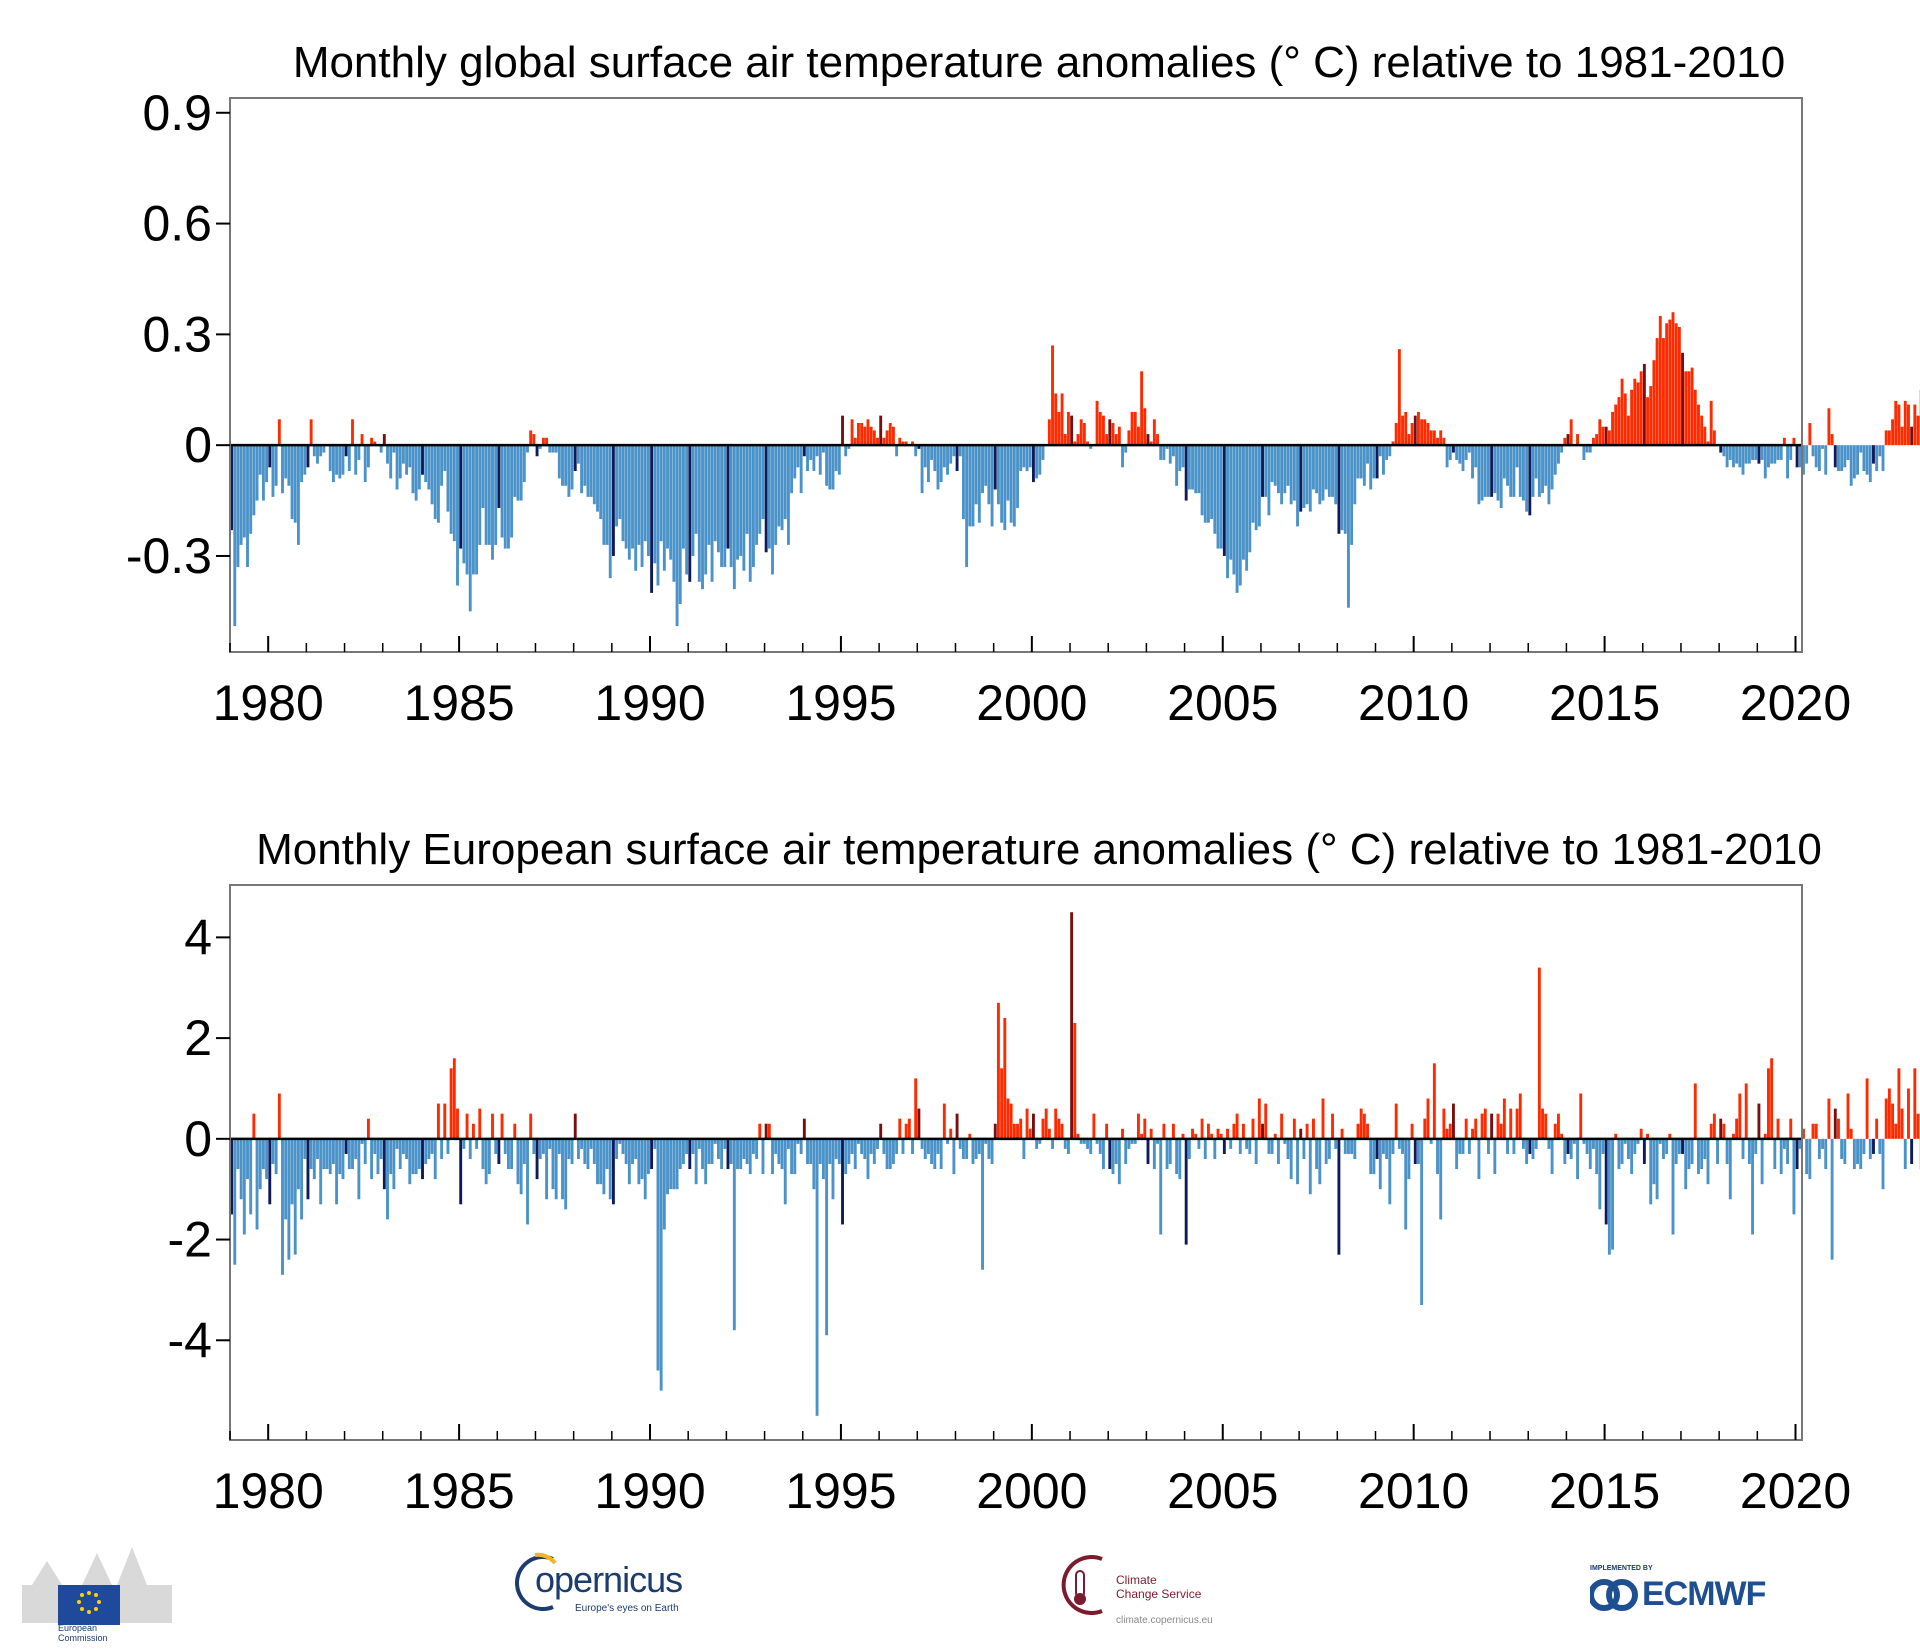  Describe the element at coordinates (1031, 703) in the screenshot. I see `global-x-tick-label: 2000` at that location.